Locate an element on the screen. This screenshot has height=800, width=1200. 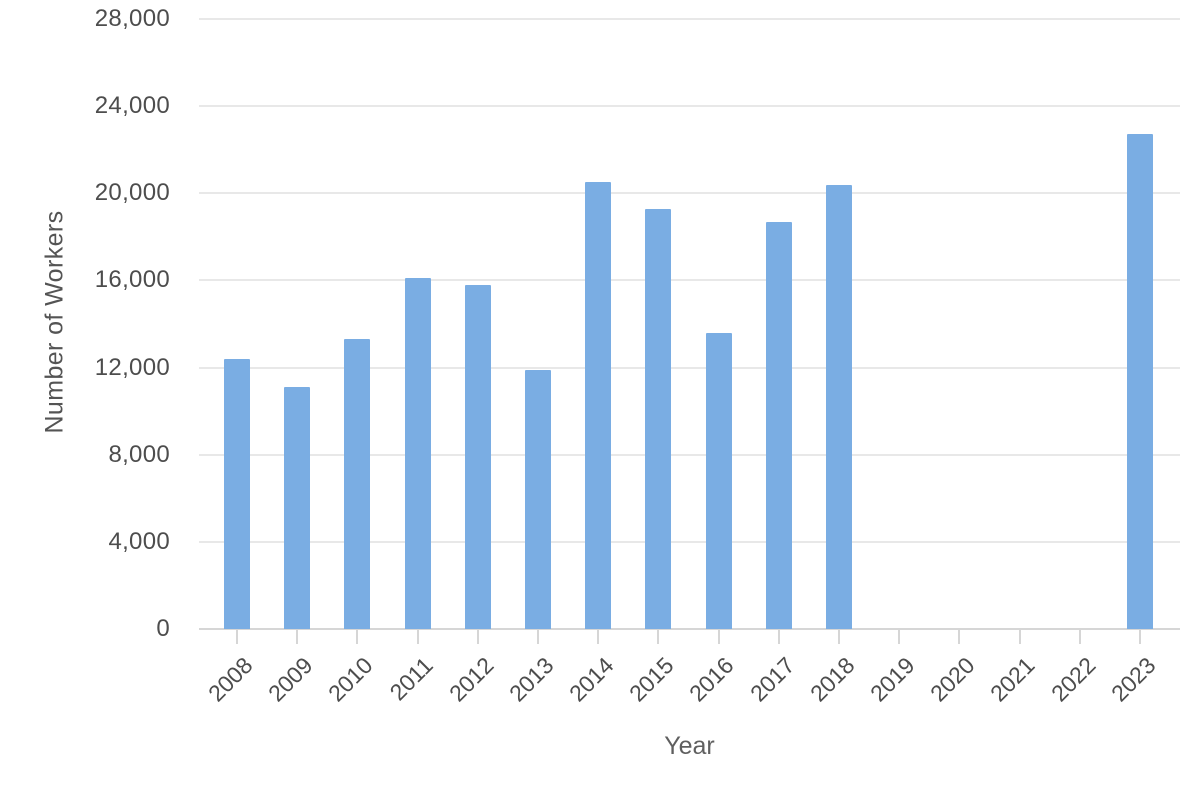
x-tick-label-2012: 2012 is located at coordinates (471, 679).